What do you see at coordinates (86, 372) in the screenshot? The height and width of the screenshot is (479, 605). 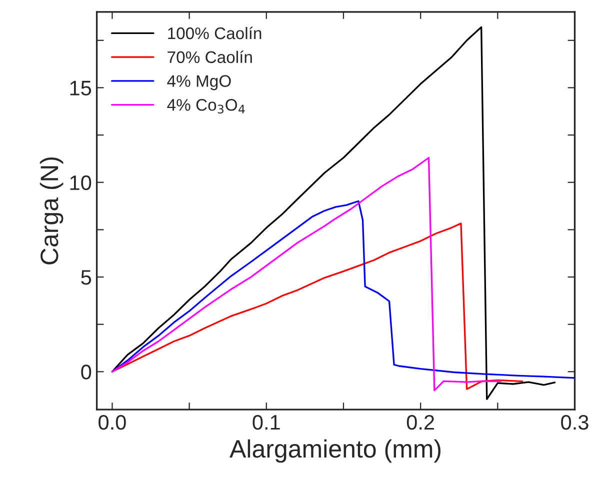 I see `y-tick-label: 0` at bounding box center [86, 372].